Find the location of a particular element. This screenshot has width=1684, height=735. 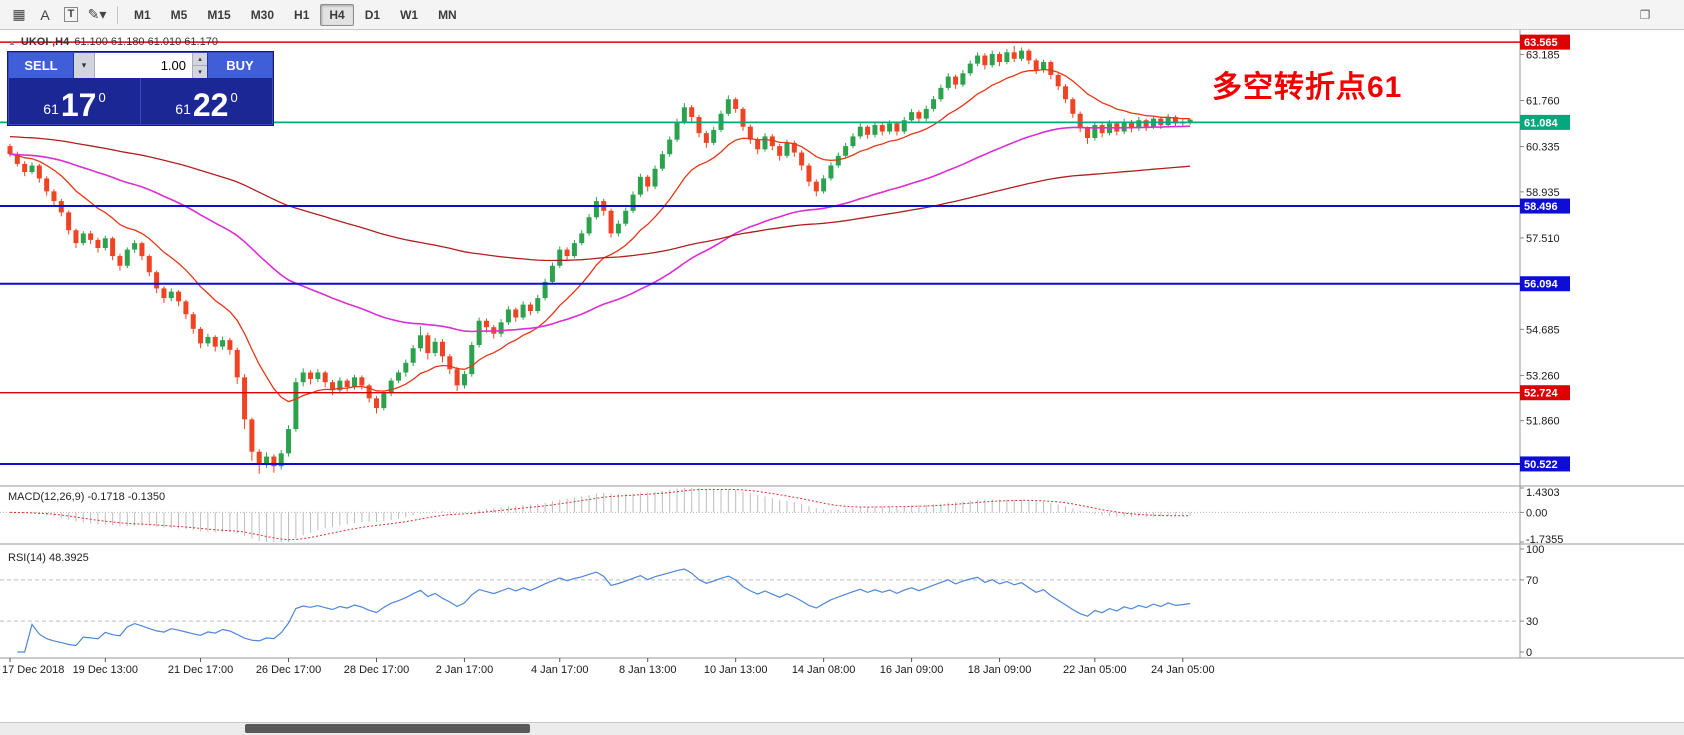

toolbar: ▦ A T ✎▾ M1 M5 M15 M30 H1 H4 D1 W1 MN ❐ is located at coordinates (842, 15).